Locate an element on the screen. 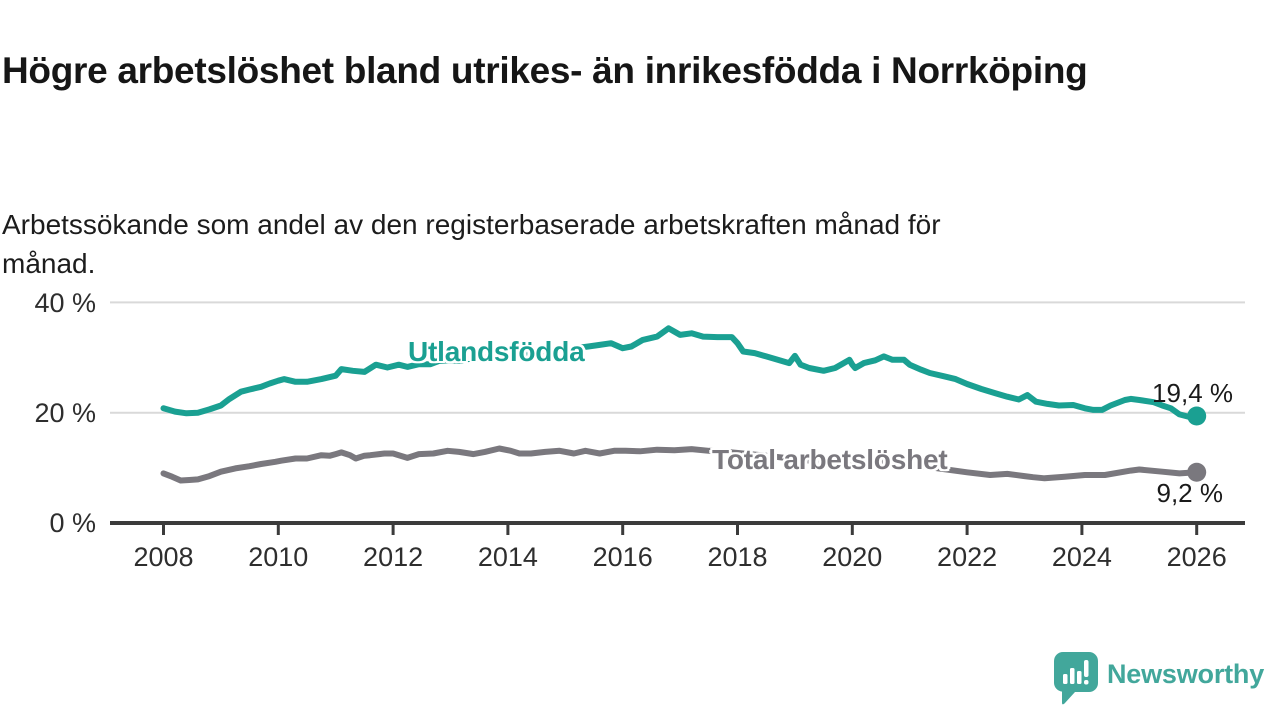  x-tick-label-2012: 2012 is located at coordinates (393, 557).